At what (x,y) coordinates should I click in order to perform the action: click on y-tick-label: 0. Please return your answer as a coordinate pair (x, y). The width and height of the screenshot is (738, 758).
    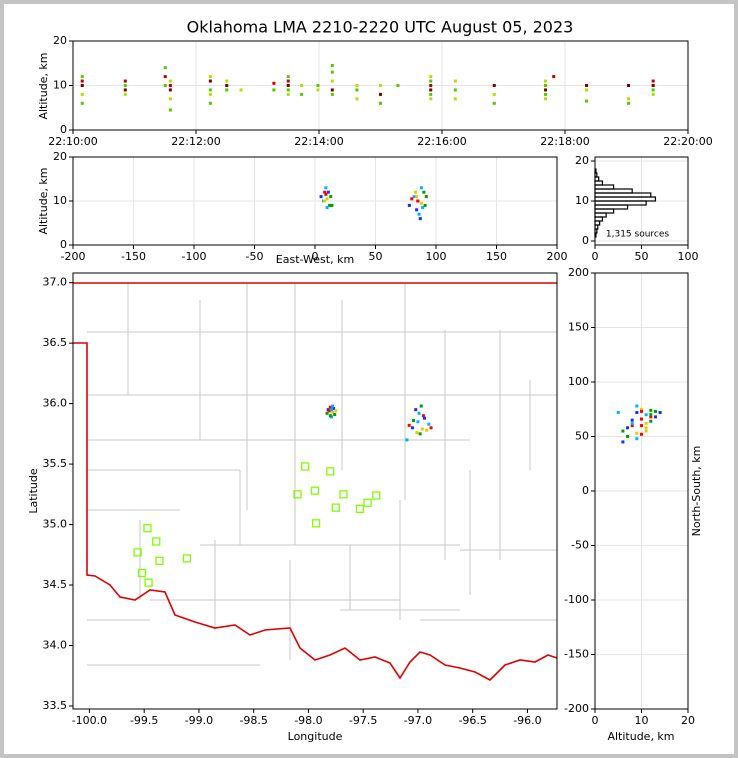
    Looking at the image, I should click on (585, 490).